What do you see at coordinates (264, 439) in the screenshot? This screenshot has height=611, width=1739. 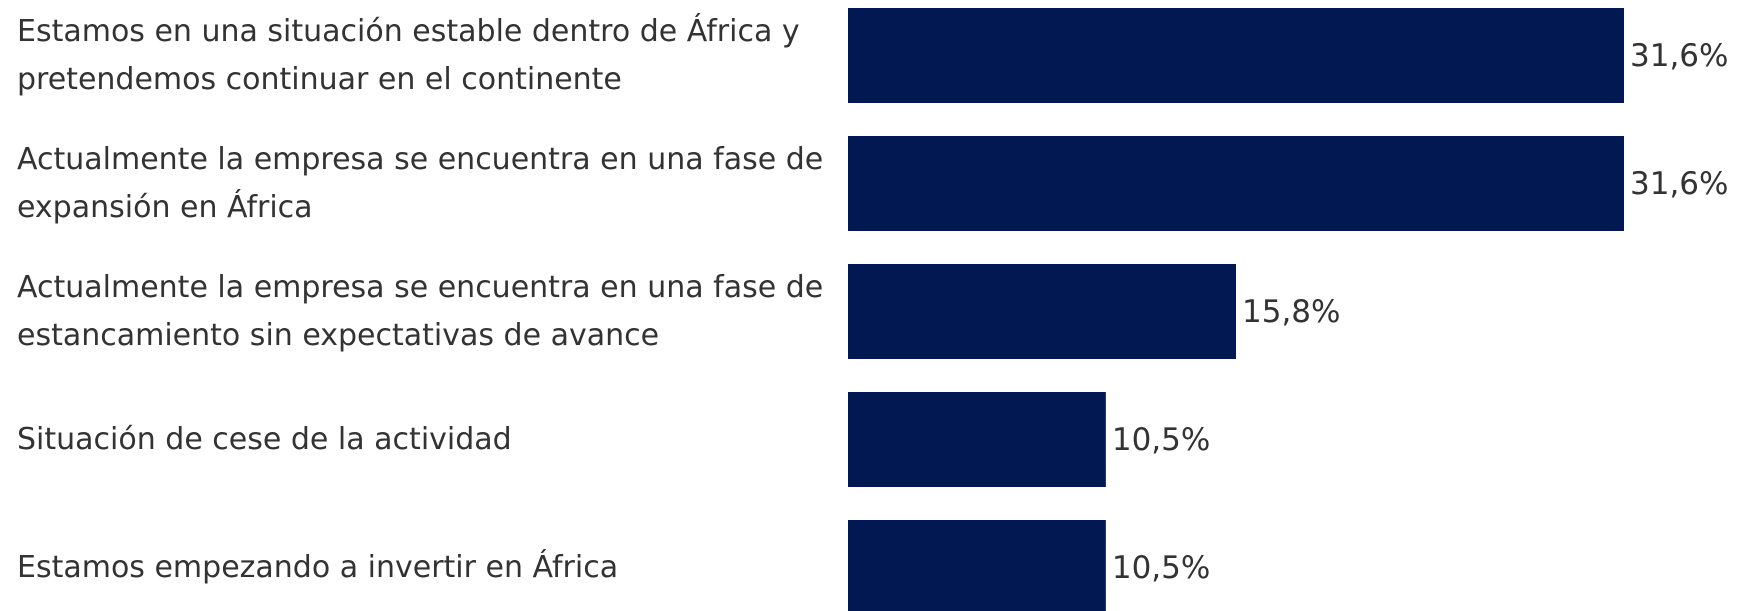 I see `category-label: Situación de cese de la actividad` at bounding box center [264, 439].